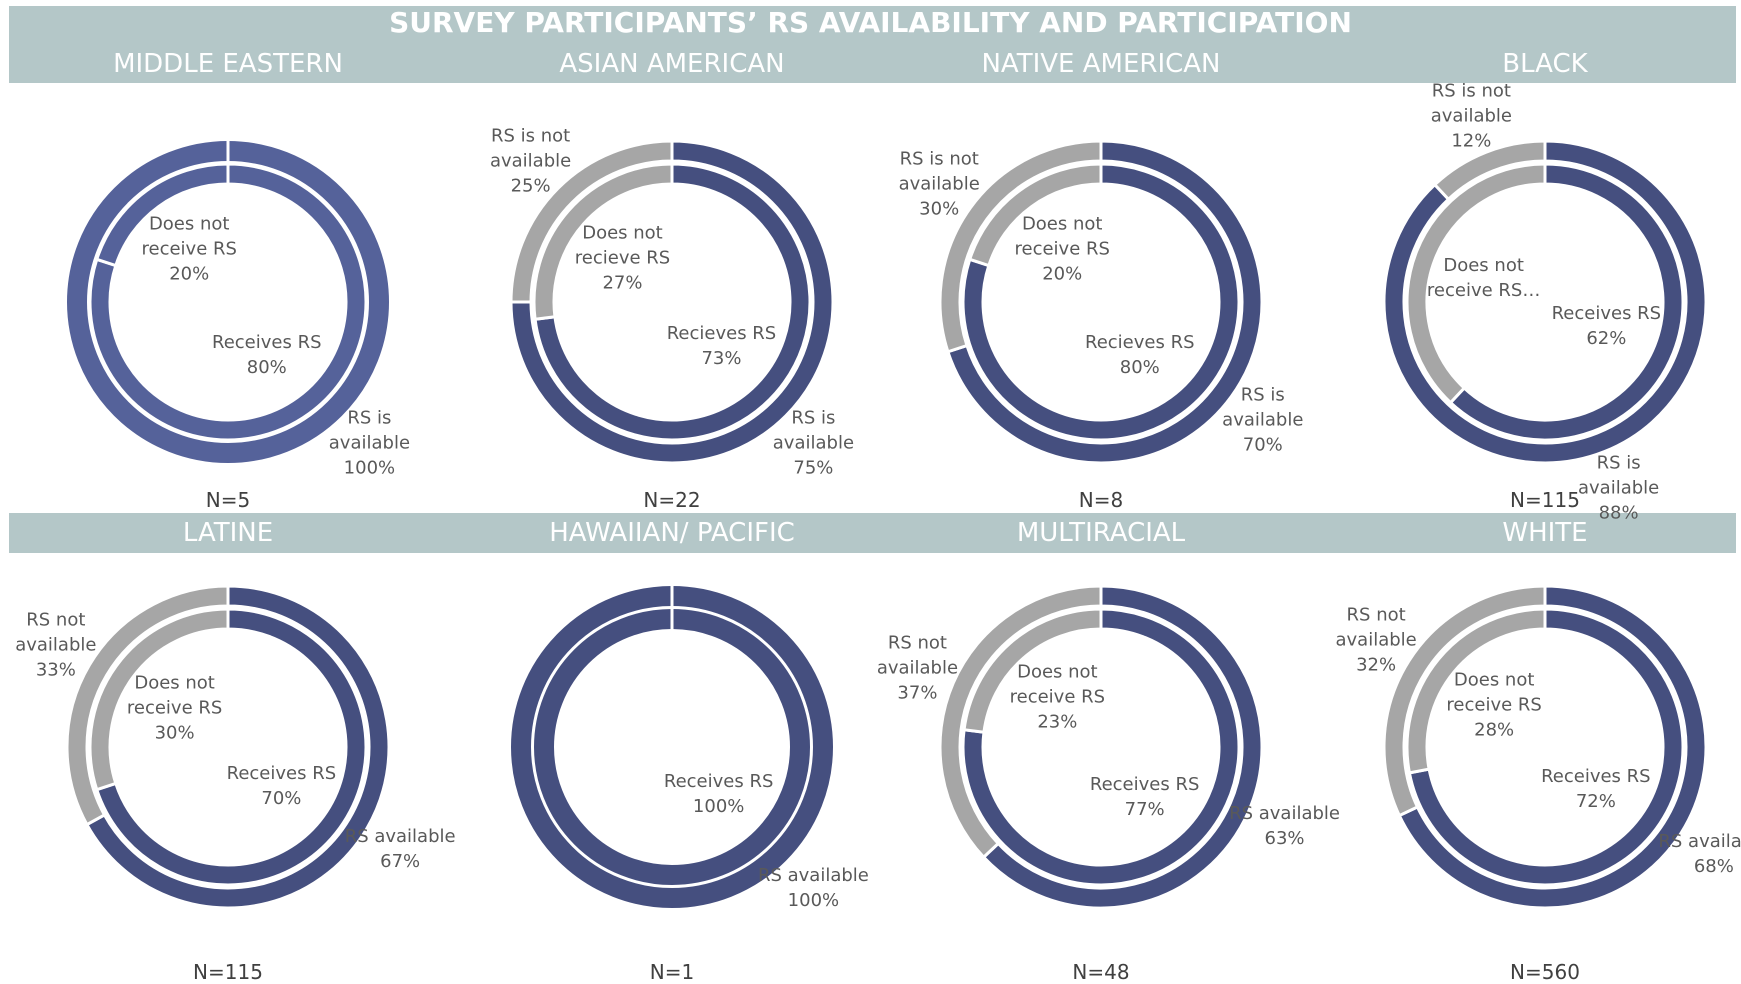  What do you see at coordinates (1057, 722) in the screenshot?
I see `label-value: 23%` at bounding box center [1057, 722].